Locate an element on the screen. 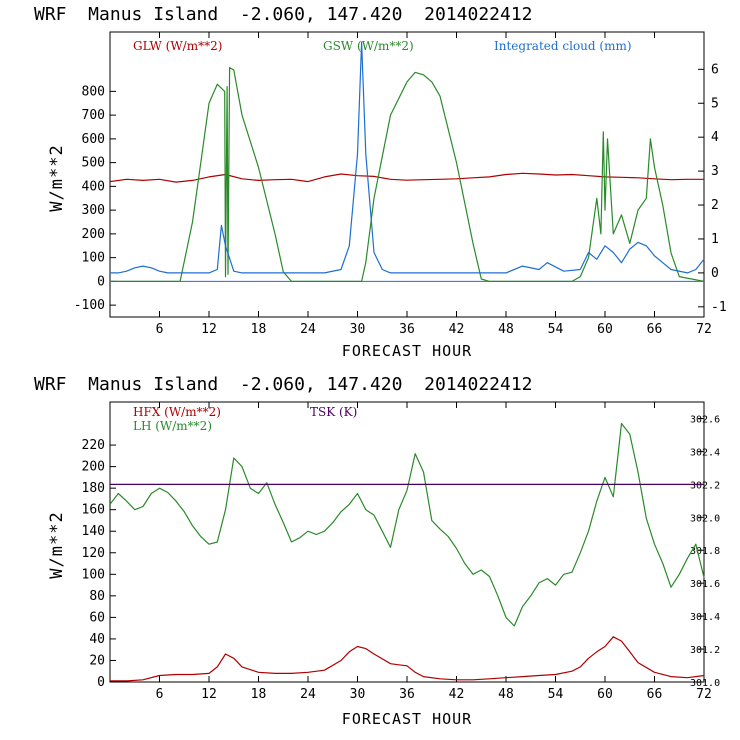  top-y-tick-label: 700 is located at coordinates (93, 115).